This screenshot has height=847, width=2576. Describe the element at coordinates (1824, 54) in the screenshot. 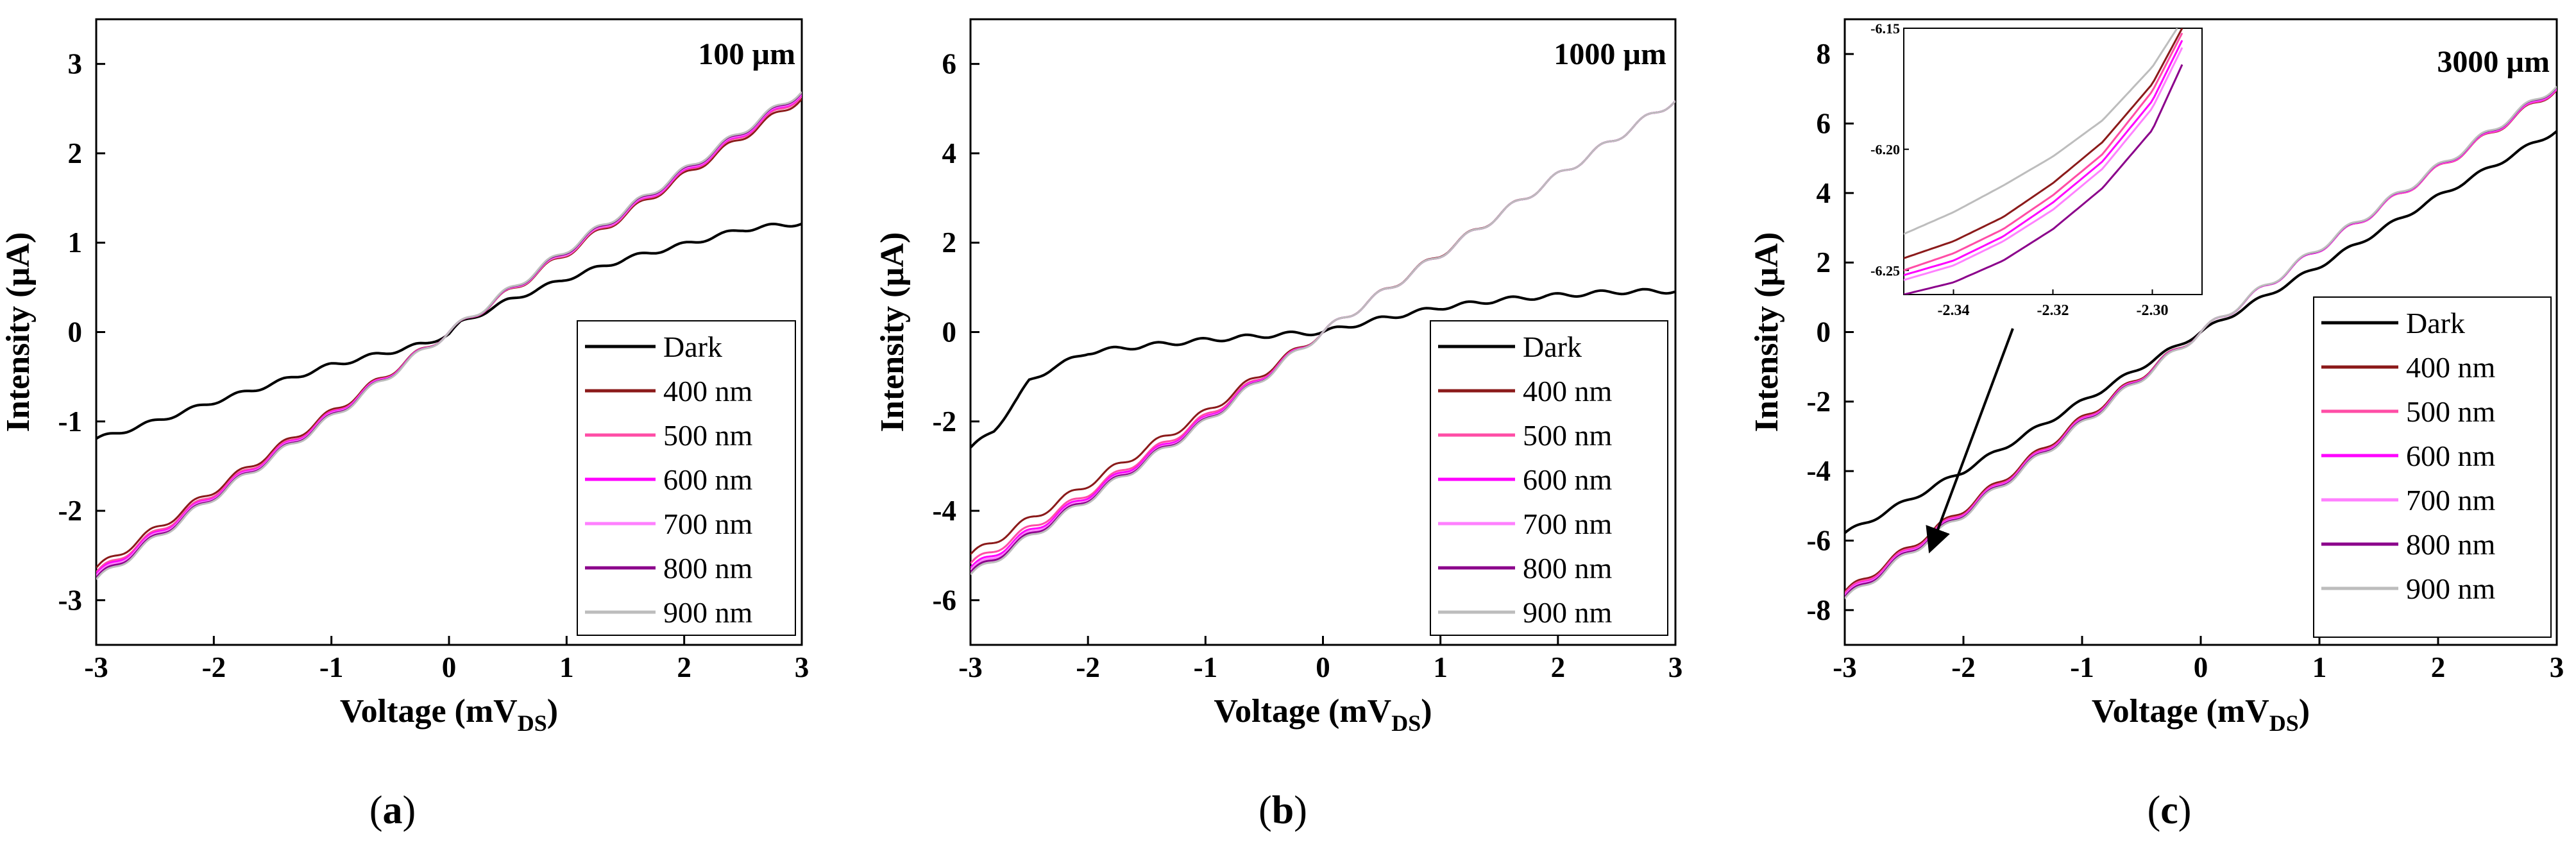

I see `y-tick-label: 8` at that location.